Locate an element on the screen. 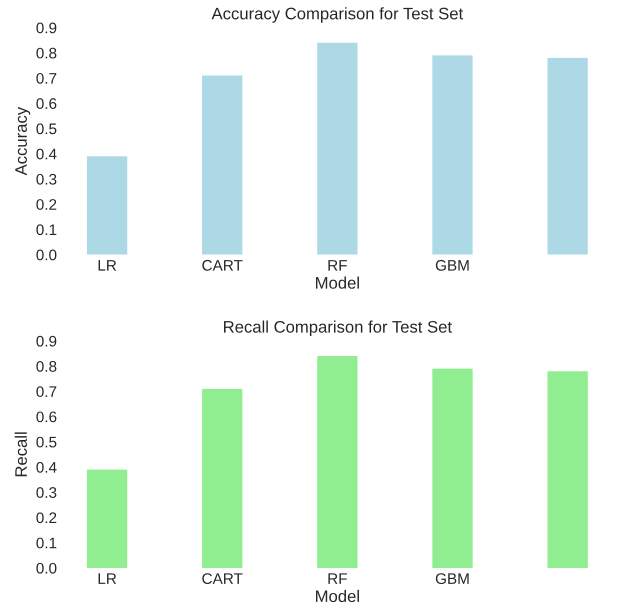 Image resolution: width=619 pixels, height=614 pixels. y-axis-title: Recall is located at coordinates (20, 454).